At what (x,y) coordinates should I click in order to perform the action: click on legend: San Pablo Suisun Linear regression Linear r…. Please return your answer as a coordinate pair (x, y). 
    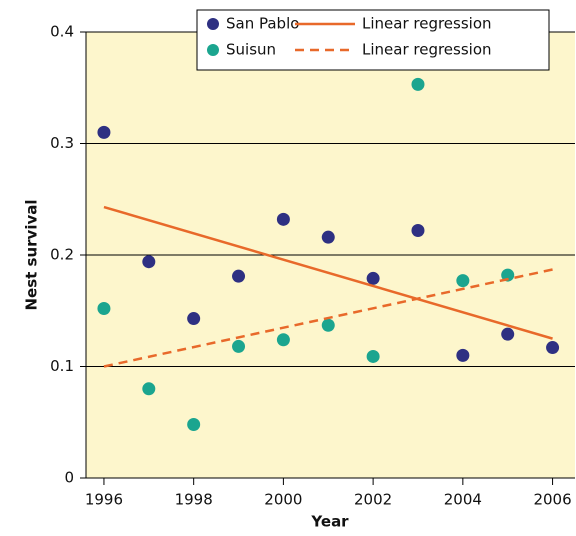
    Looking at the image, I should click on (373, 40).